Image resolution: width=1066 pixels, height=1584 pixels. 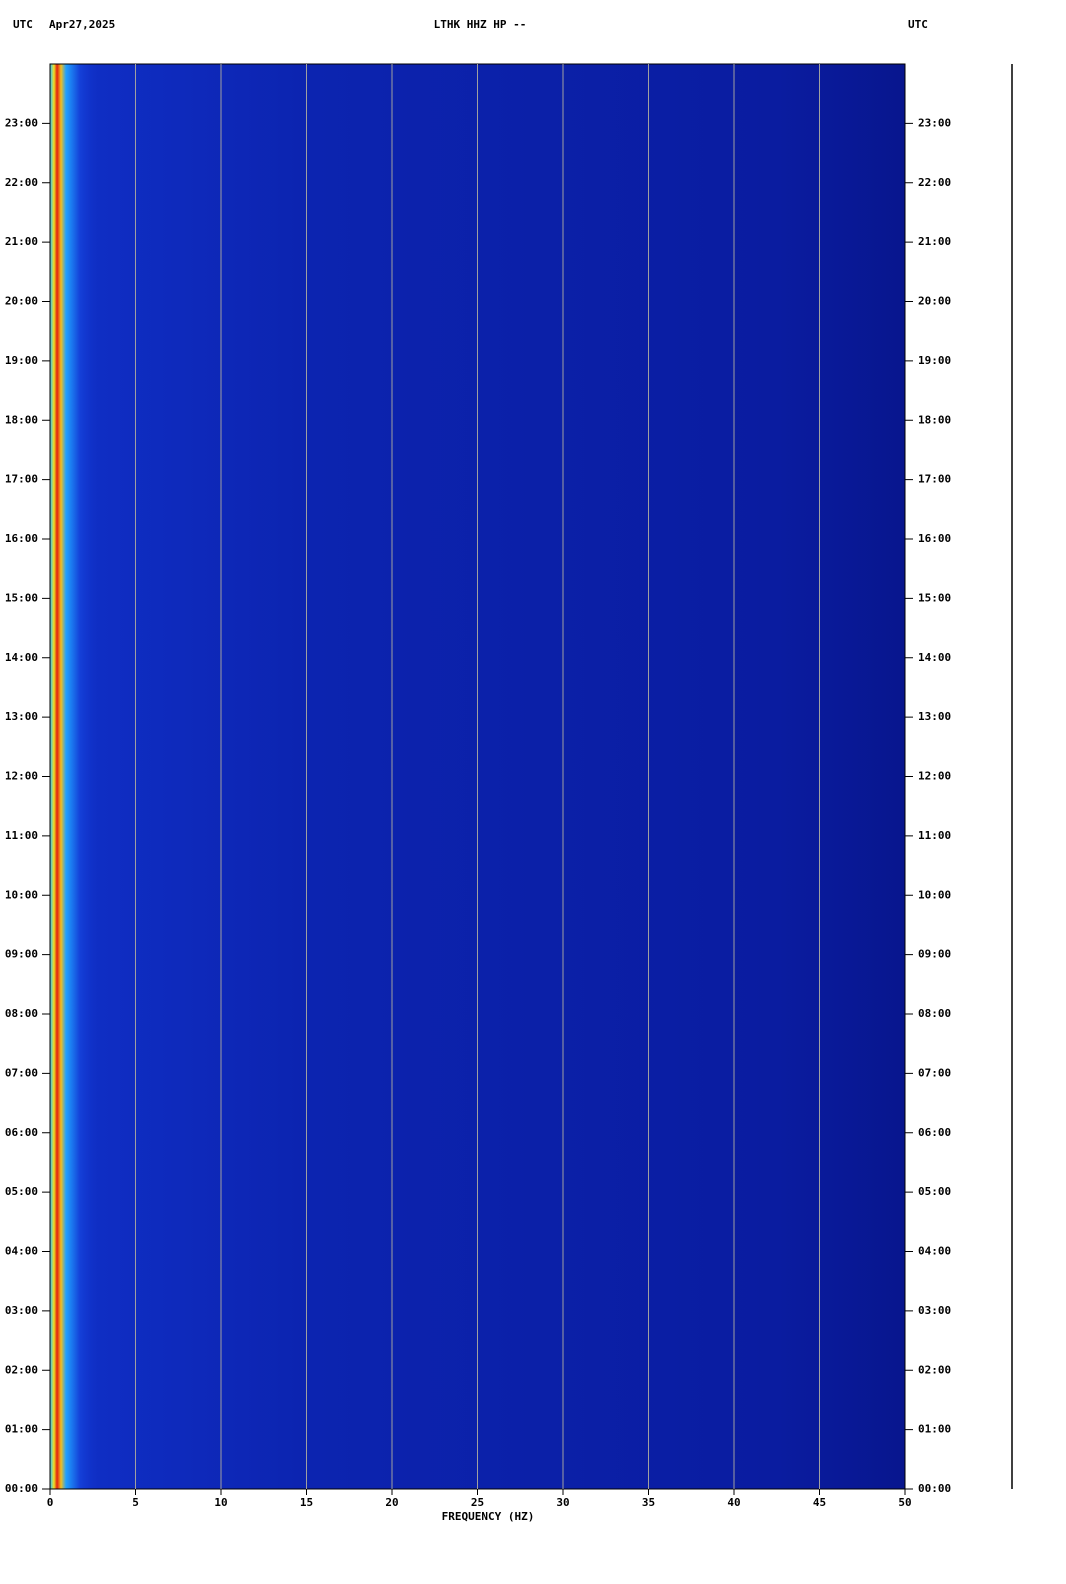 What do you see at coordinates (648, 1502) in the screenshot?
I see `x-tick-label: 35` at bounding box center [648, 1502].